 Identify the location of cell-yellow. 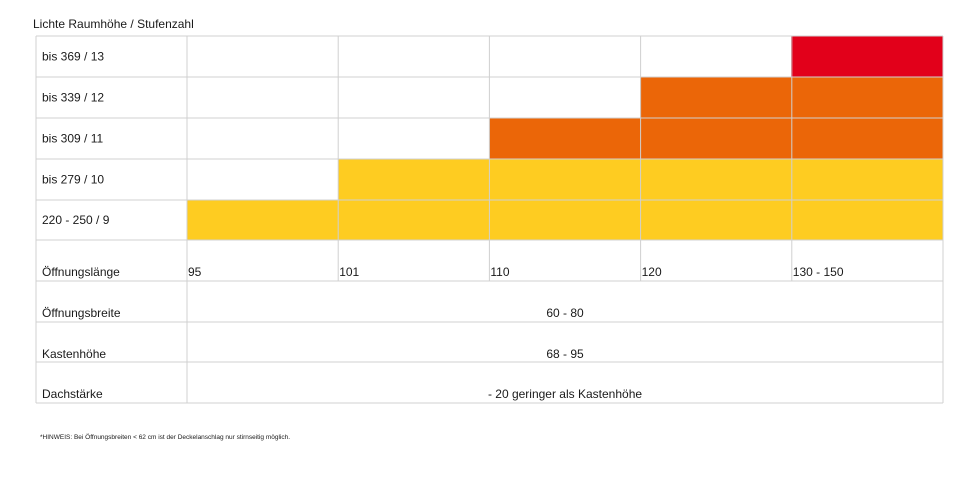
(565, 220).